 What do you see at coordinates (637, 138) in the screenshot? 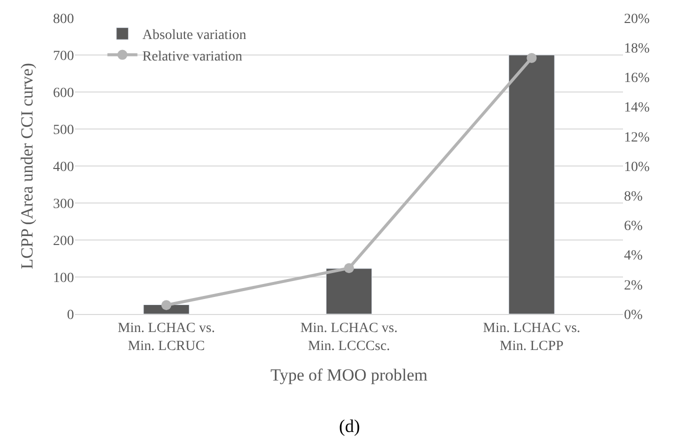
I see `y2-tick-label: 12%` at bounding box center [637, 138].